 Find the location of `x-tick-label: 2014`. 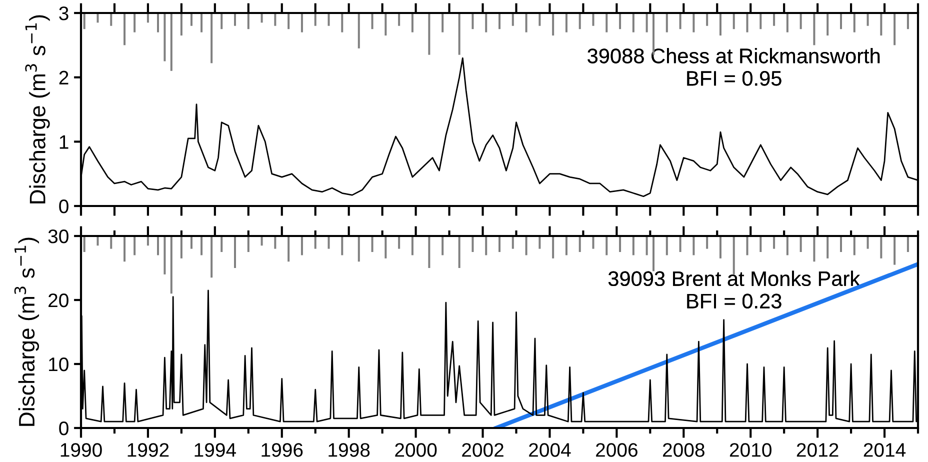

x-tick-label: 2014 is located at coordinates (885, 450).